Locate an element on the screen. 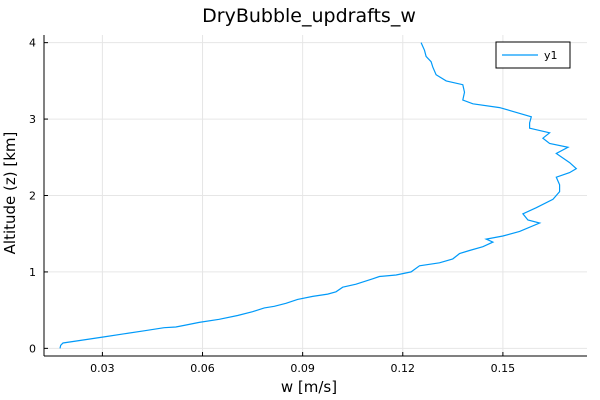 The image size is (600, 400). x-tick-label: 0.12 is located at coordinates (403, 368).